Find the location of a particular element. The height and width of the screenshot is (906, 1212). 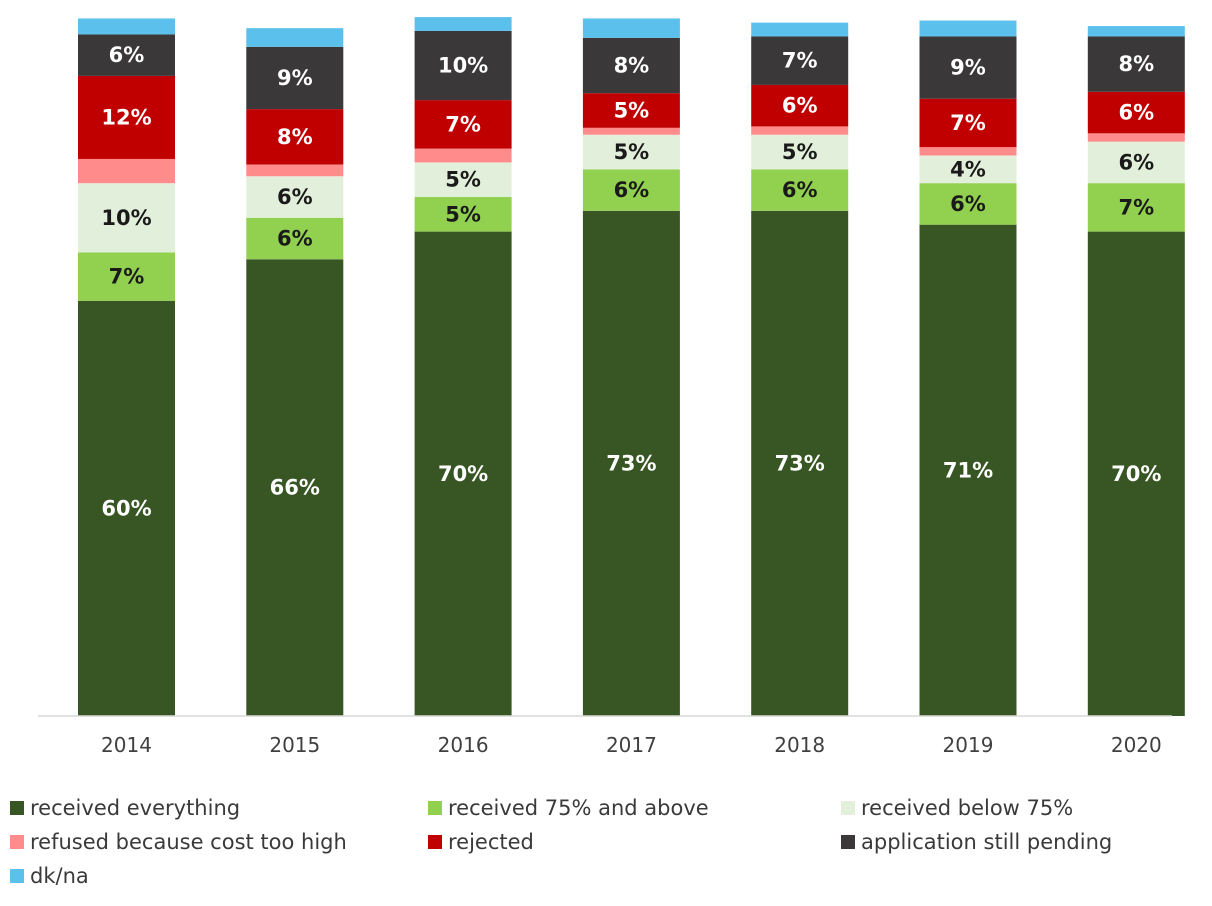

legend-item: received 75% and above is located at coordinates (568, 808).